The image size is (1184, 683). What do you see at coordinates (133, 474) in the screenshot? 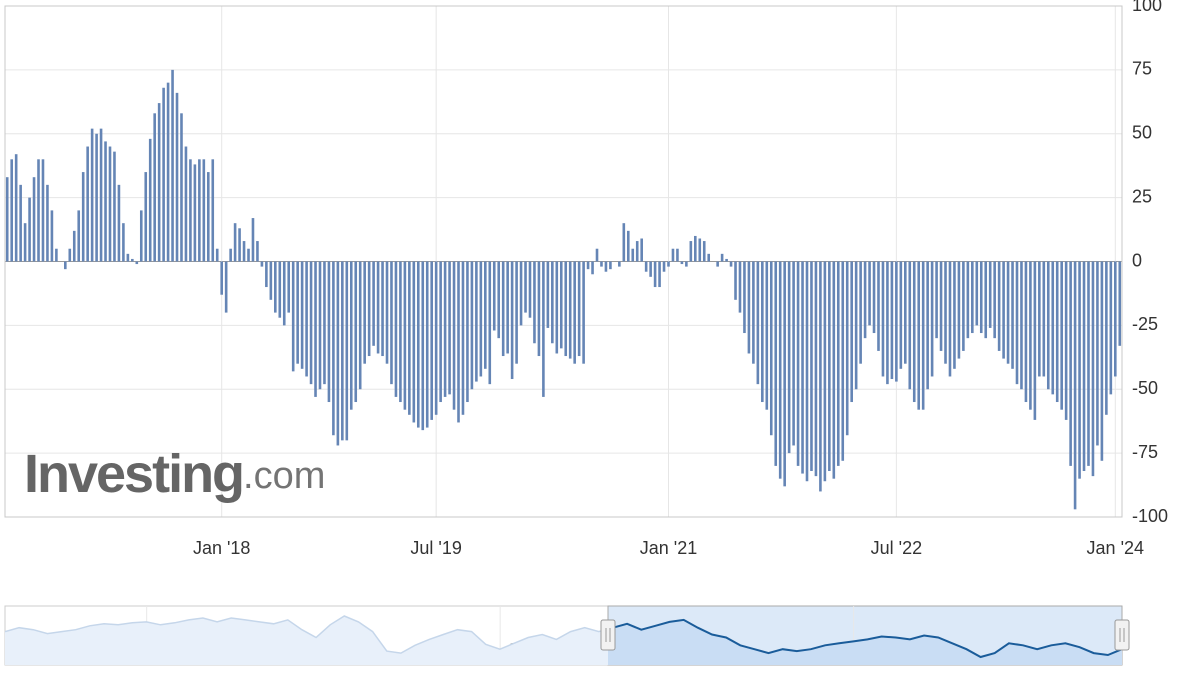
I see `watermark-brand: Investing` at bounding box center [133, 474].